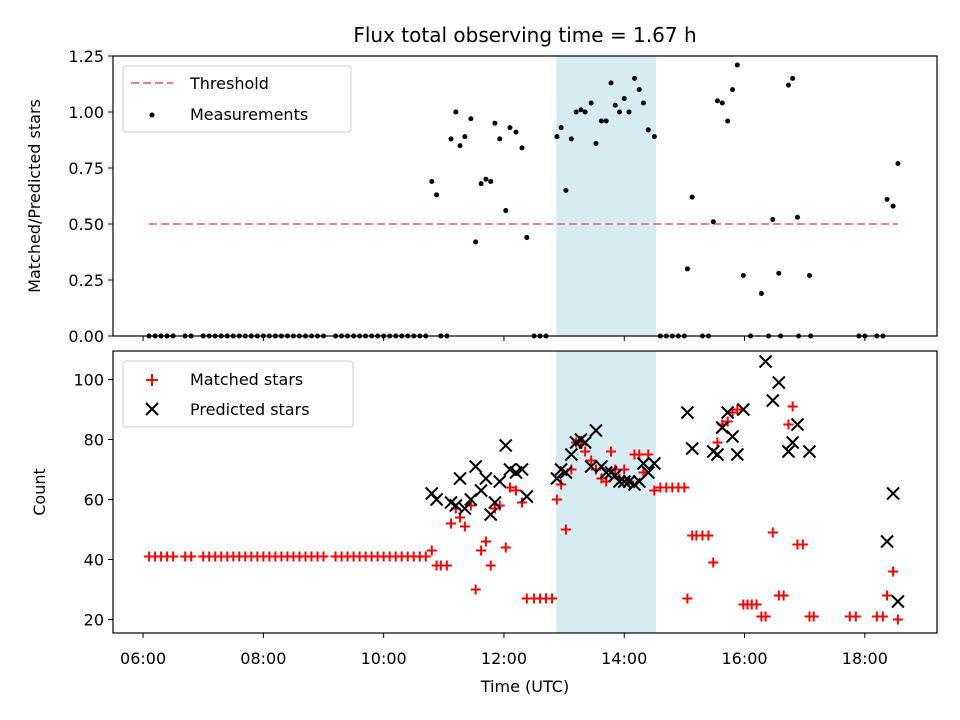 Image resolution: width=960 pixels, height=720 pixels. I want to click on x-tick-label: 12:00, so click(504, 658).